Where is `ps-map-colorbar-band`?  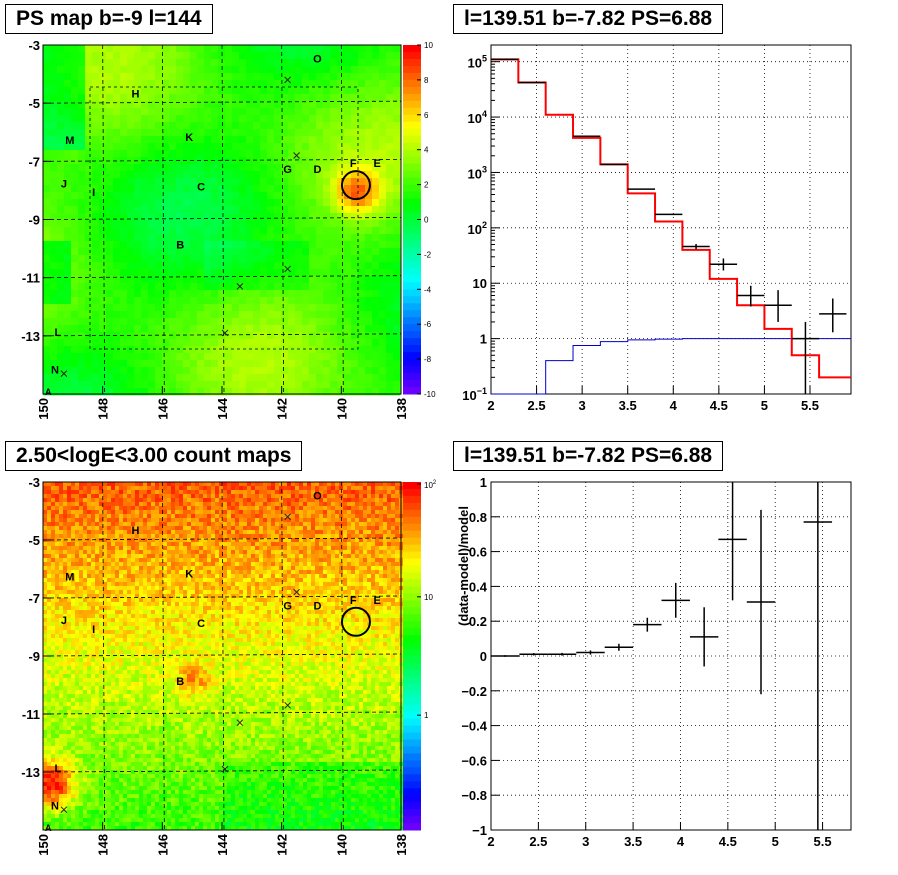
ps-map-colorbar-band is located at coordinates (412, 321).